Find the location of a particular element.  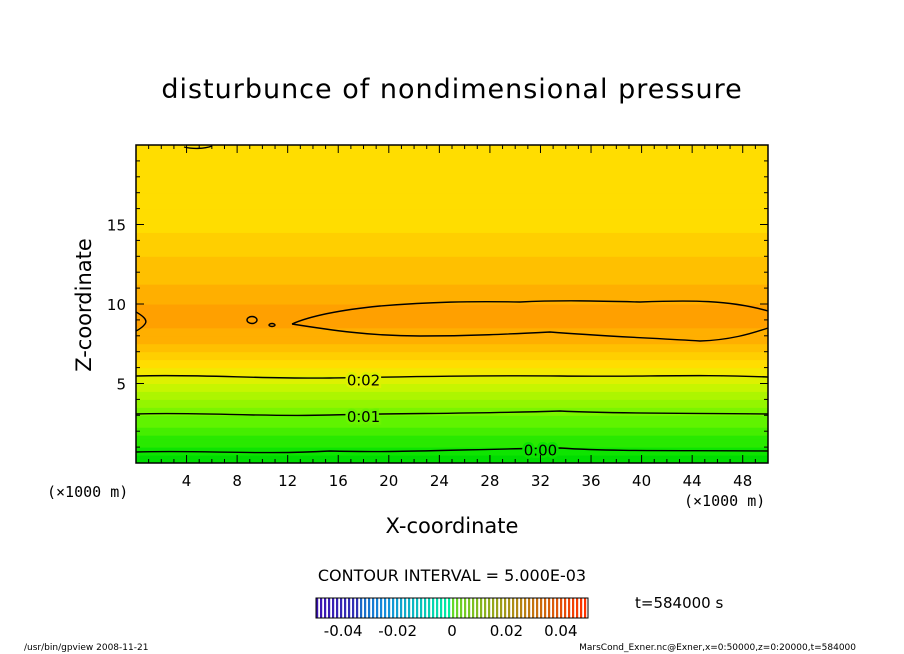

contour-line-island-small is located at coordinates (272, 325).